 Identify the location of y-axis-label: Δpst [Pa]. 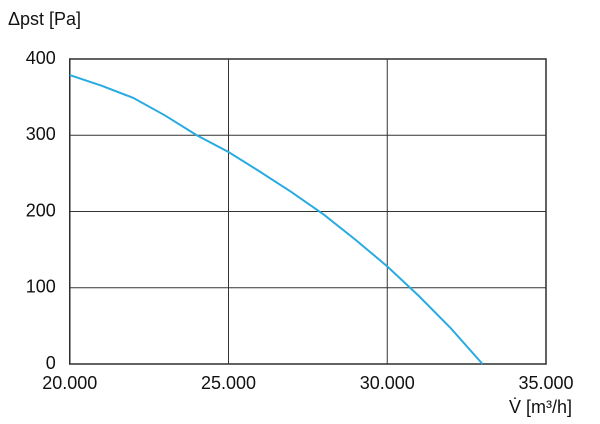
(44, 19).